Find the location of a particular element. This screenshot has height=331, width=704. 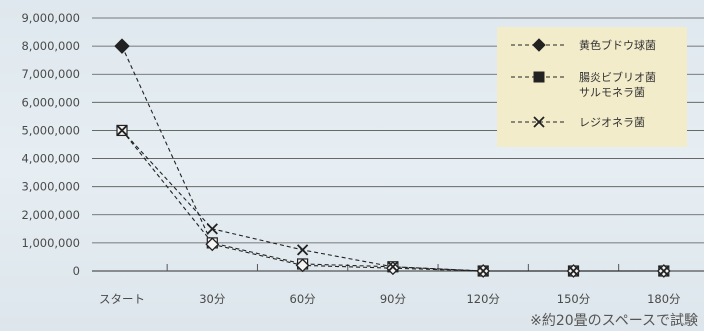

legend-item: 黄色ブドウ球菌 is located at coordinates (583, 45).